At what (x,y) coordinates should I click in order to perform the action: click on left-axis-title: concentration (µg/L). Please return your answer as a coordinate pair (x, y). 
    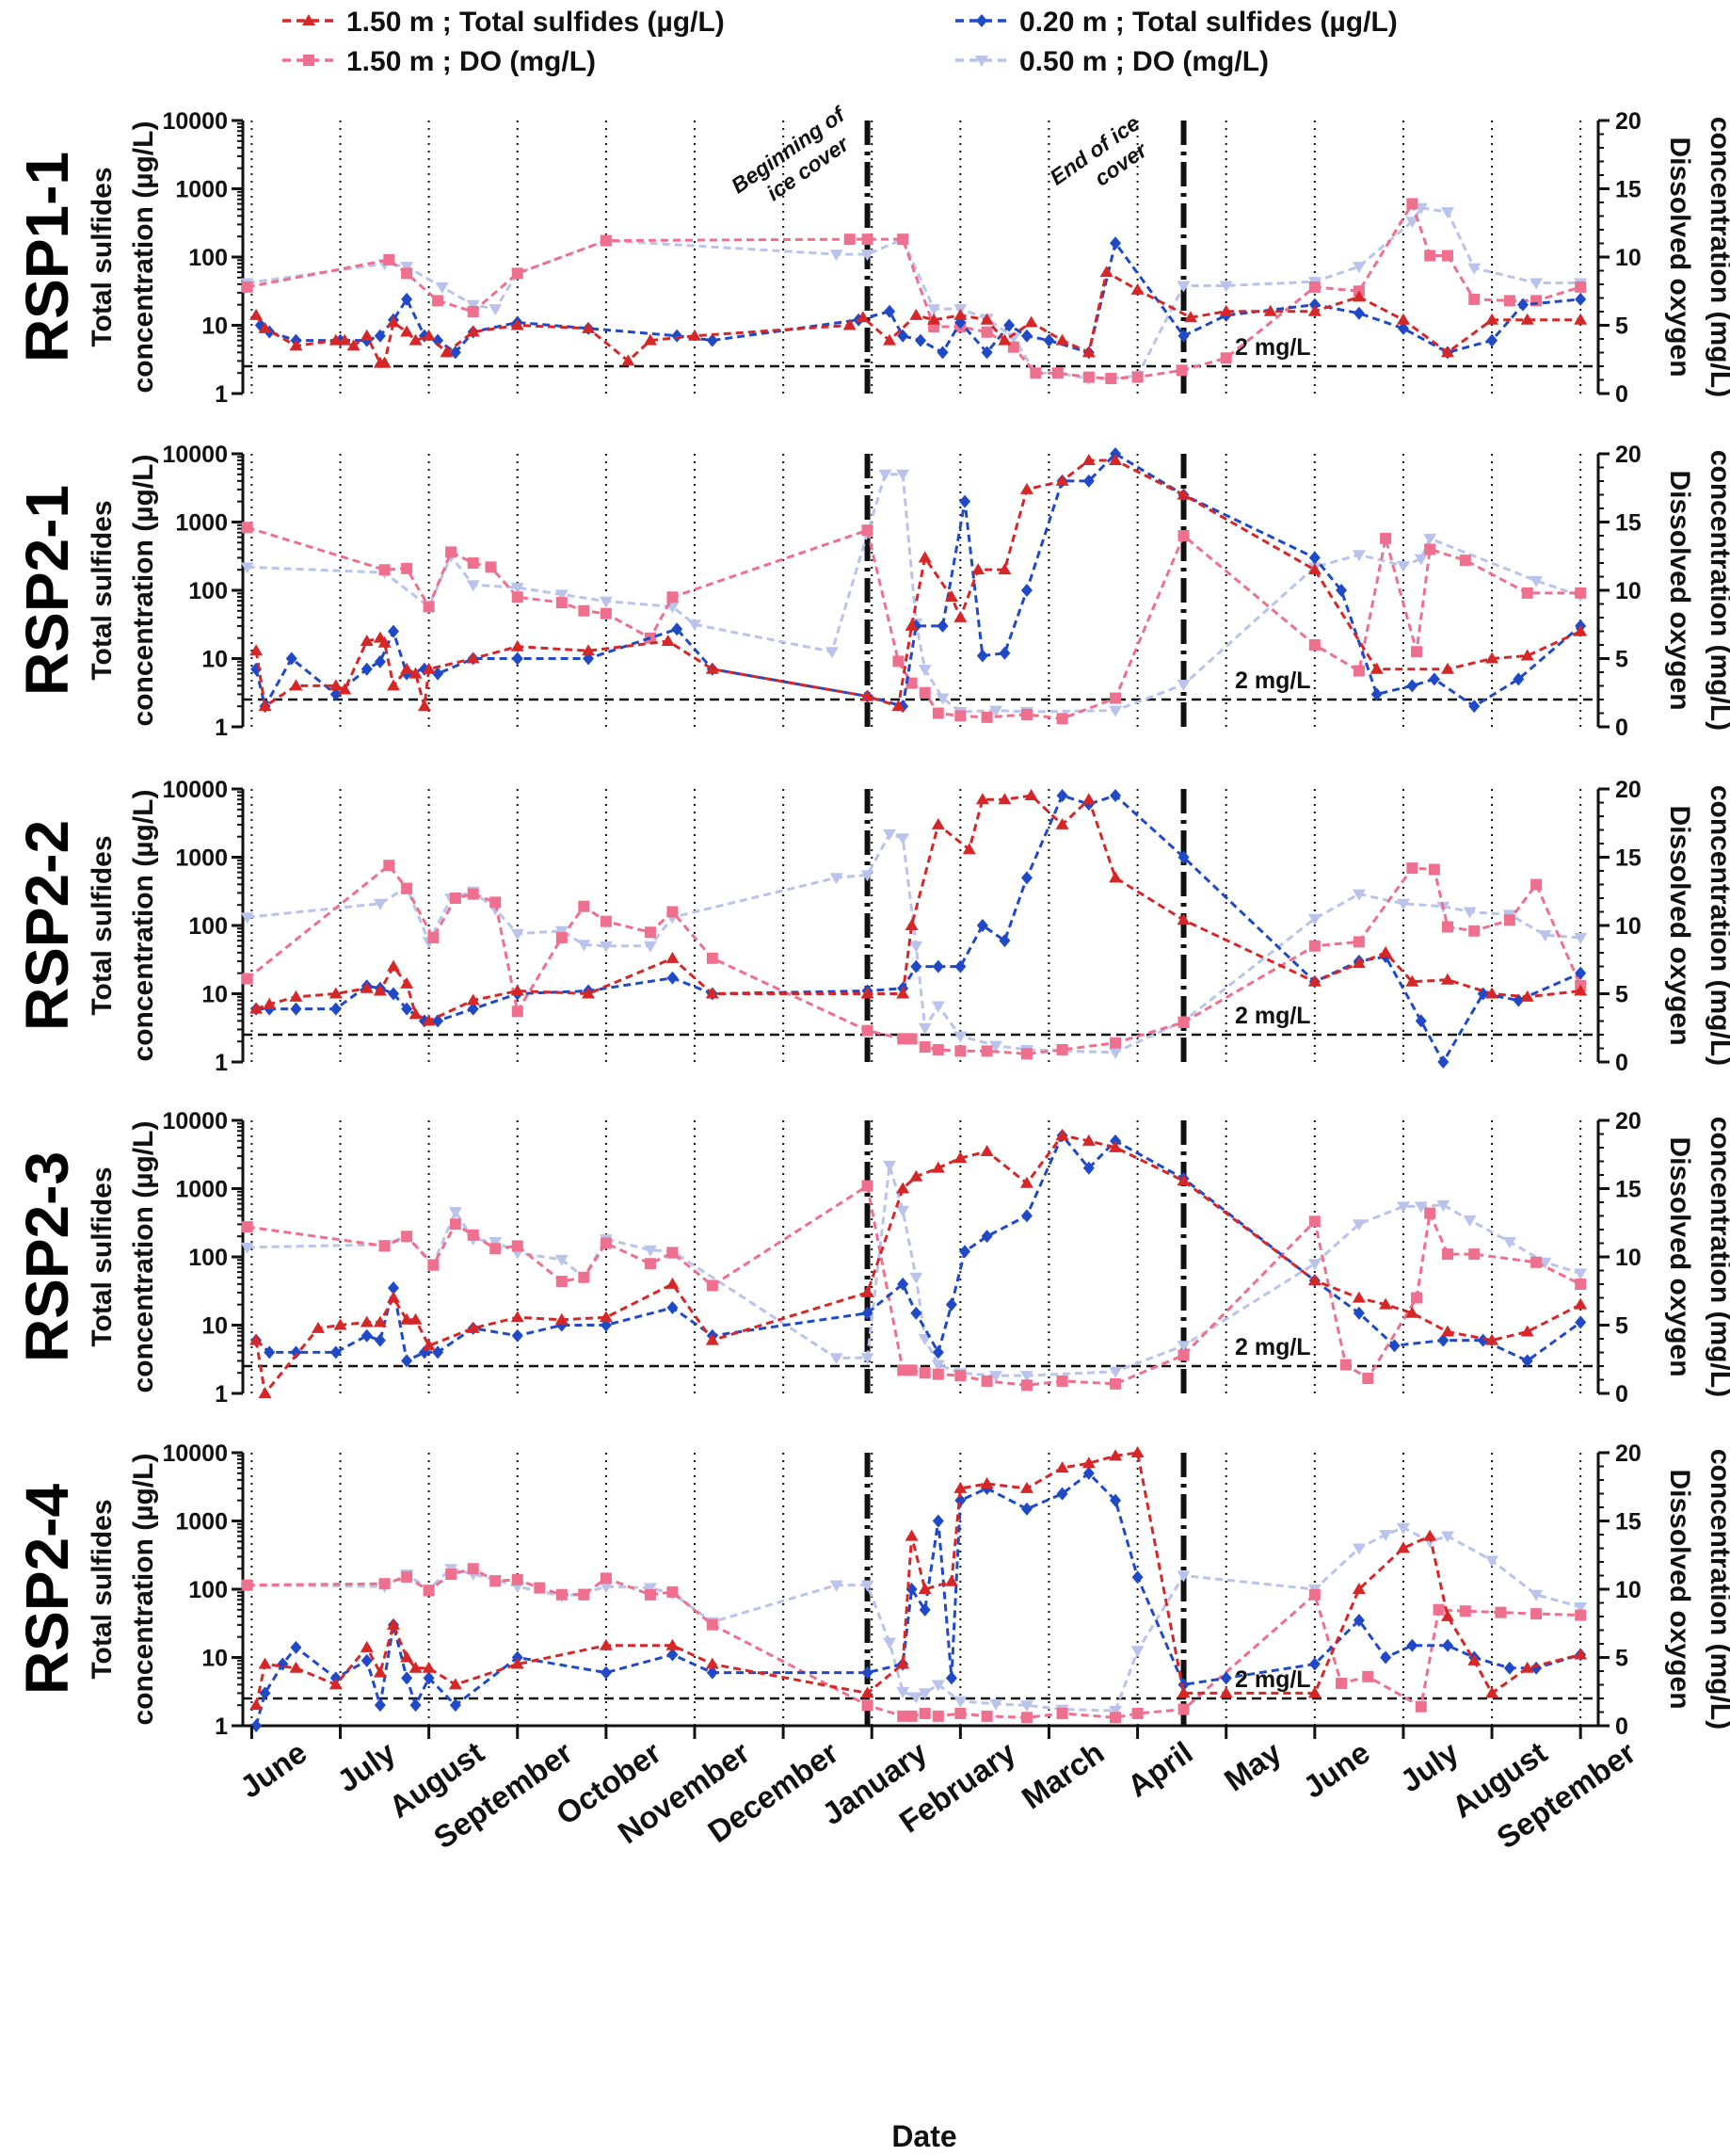
    Looking at the image, I should click on (143, 1590).